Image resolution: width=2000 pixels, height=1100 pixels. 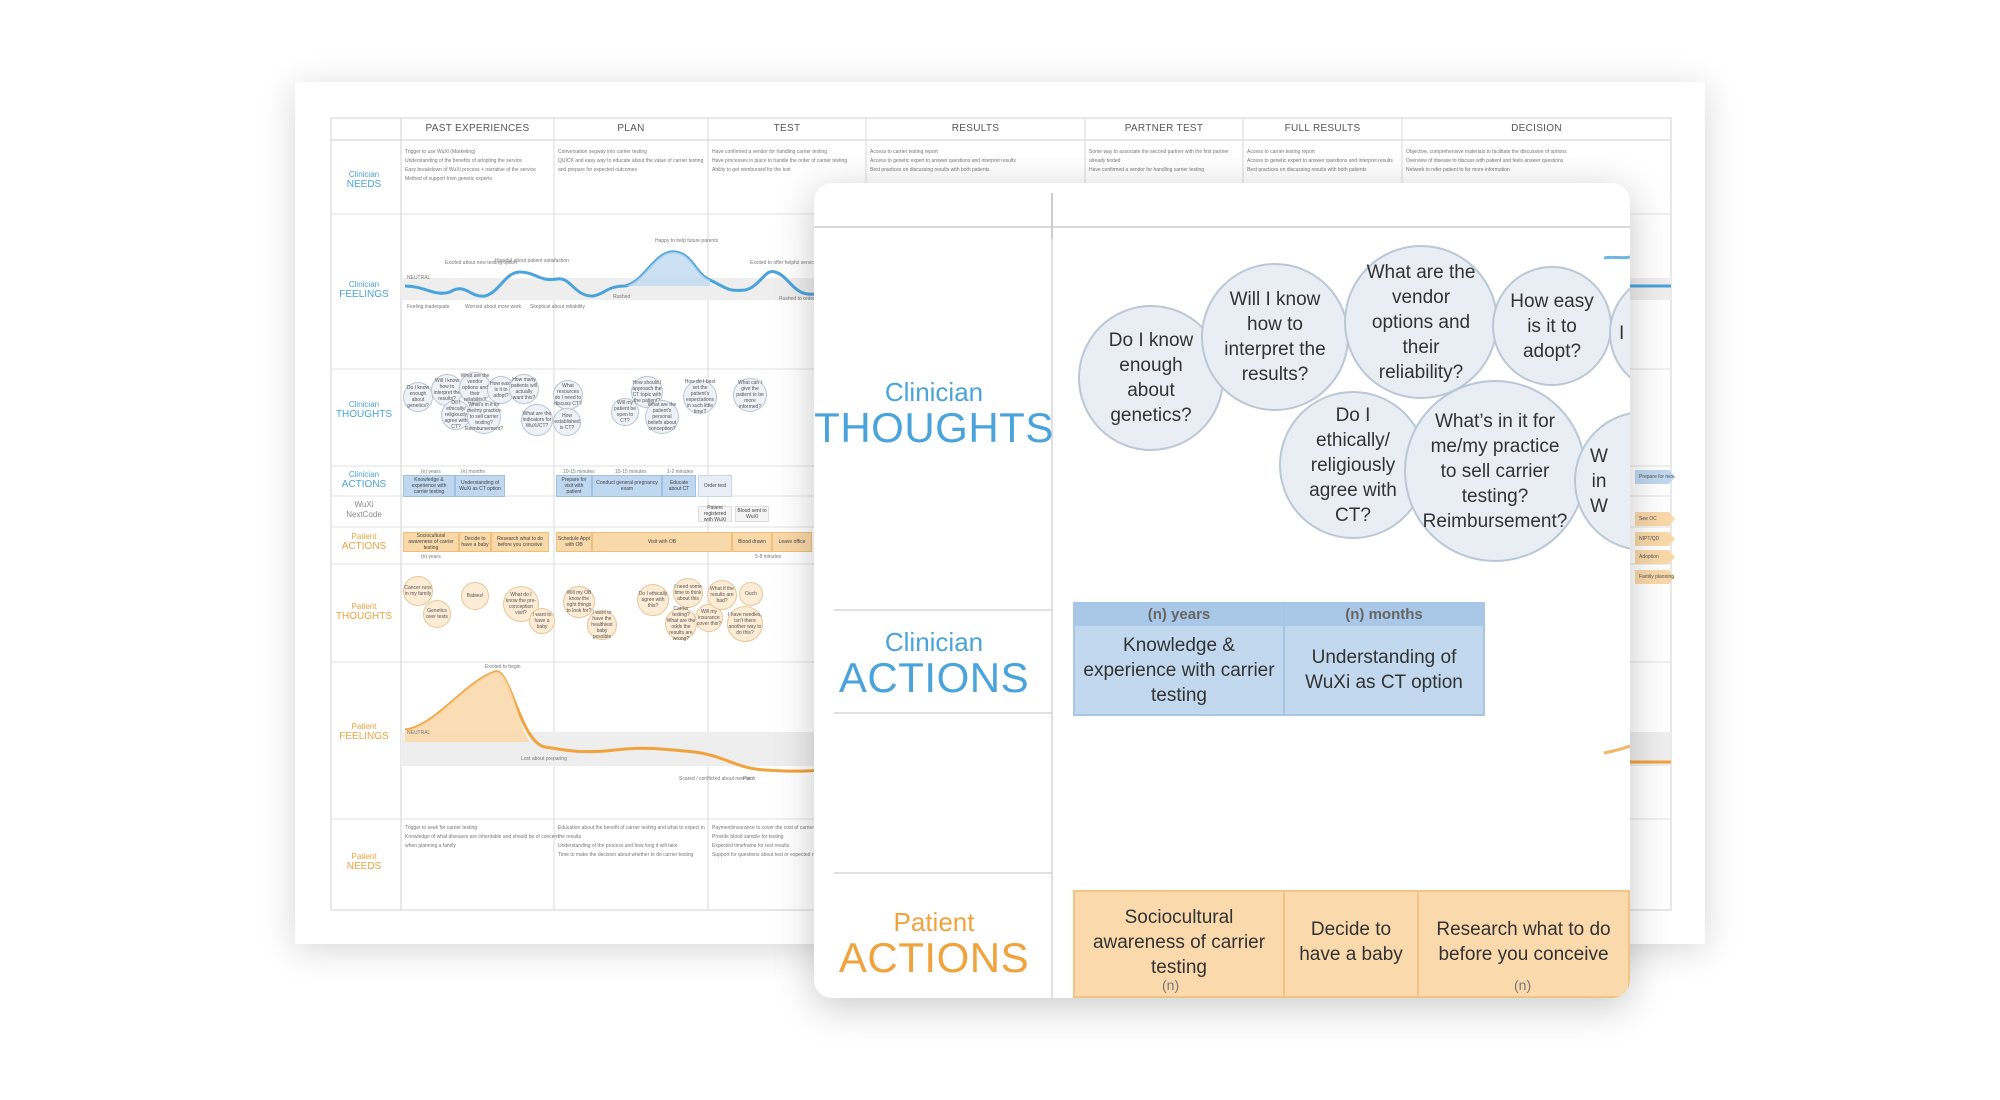 I want to click on mini-patient-action: Decide to have a baby, so click(x=475, y=542).